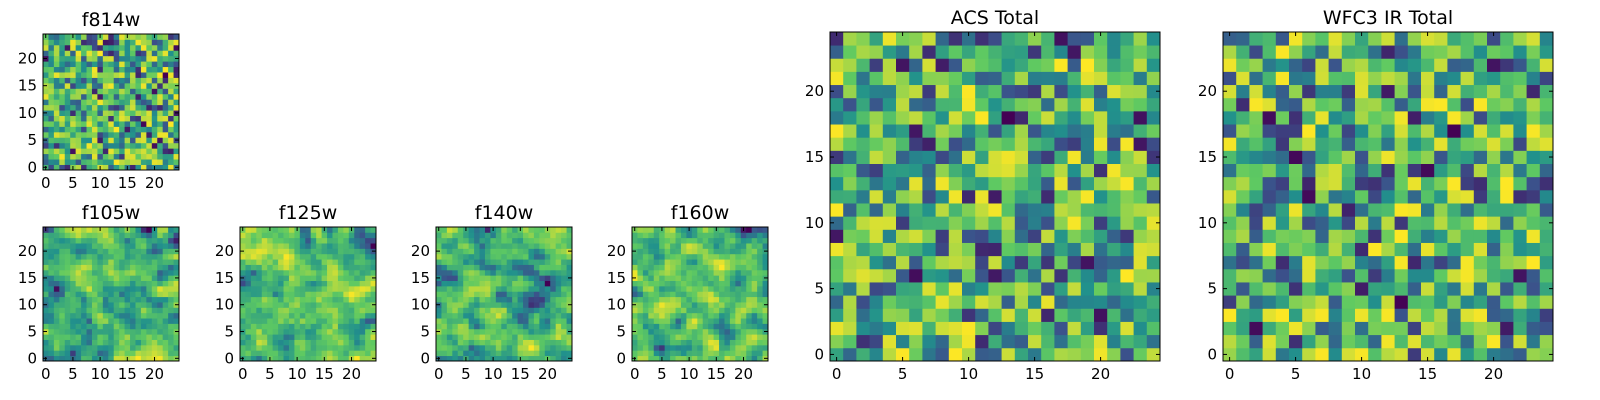 The image size is (1600, 400). What do you see at coordinates (100, 183) in the screenshot?
I see `x-tick-label: 10` at bounding box center [100, 183].